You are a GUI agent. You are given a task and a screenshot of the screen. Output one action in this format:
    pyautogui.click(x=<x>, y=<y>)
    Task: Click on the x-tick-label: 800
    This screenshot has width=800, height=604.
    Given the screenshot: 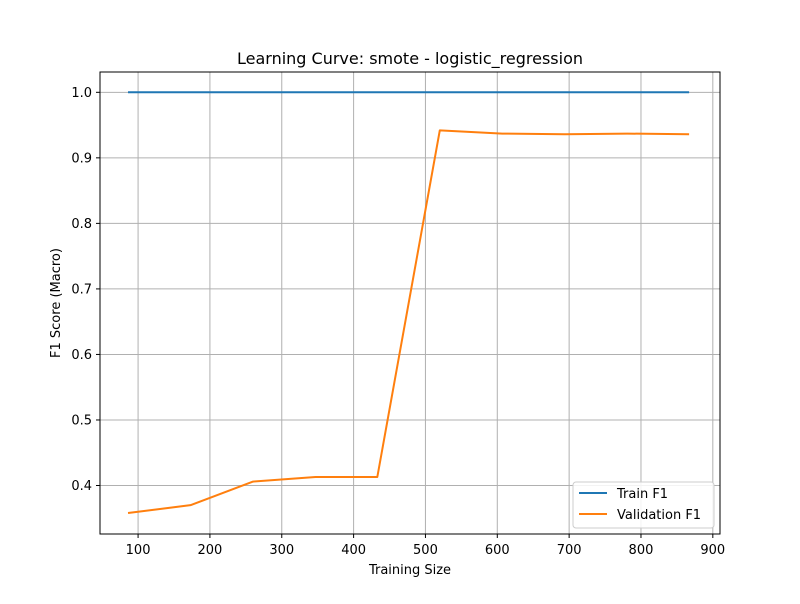 What is the action you would take?
    pyautogui.click(x=641, y=550)
    